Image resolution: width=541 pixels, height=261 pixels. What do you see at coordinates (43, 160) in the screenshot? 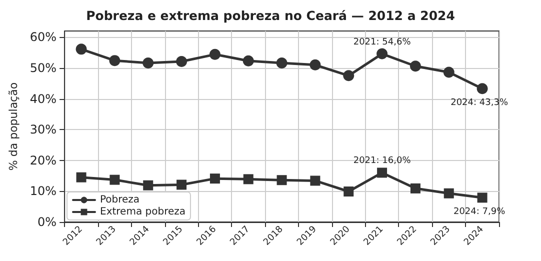
I see `y-tick-label: 20%` at bounding box center [43, 160].